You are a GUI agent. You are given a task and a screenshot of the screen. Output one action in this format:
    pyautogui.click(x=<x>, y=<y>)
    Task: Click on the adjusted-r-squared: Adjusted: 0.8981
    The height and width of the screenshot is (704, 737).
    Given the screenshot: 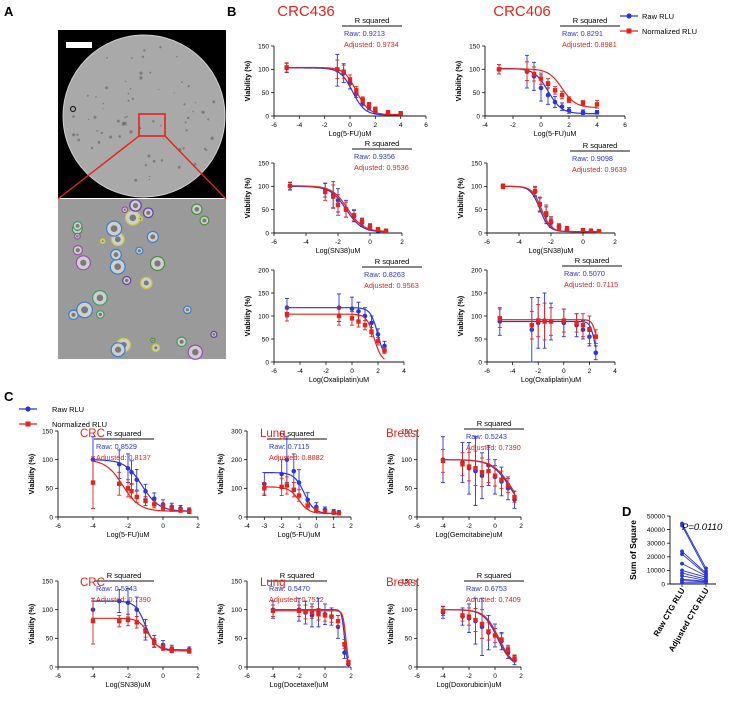 What is the action you would take?
    pyautogui.click(x=589, y=44)
    